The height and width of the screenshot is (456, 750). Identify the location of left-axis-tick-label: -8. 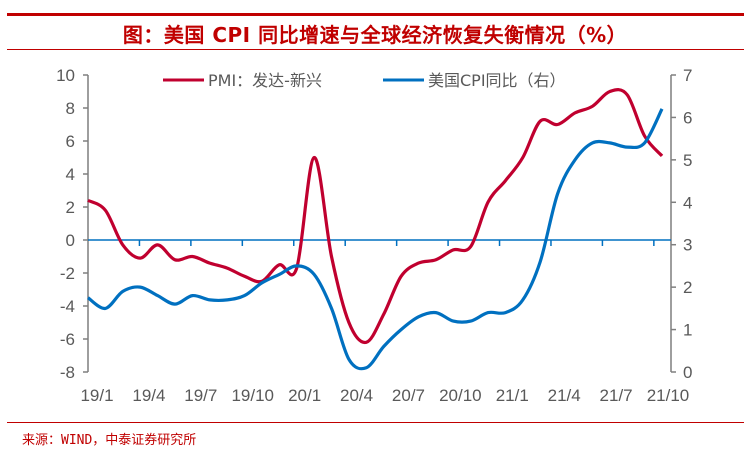
(67, 372).